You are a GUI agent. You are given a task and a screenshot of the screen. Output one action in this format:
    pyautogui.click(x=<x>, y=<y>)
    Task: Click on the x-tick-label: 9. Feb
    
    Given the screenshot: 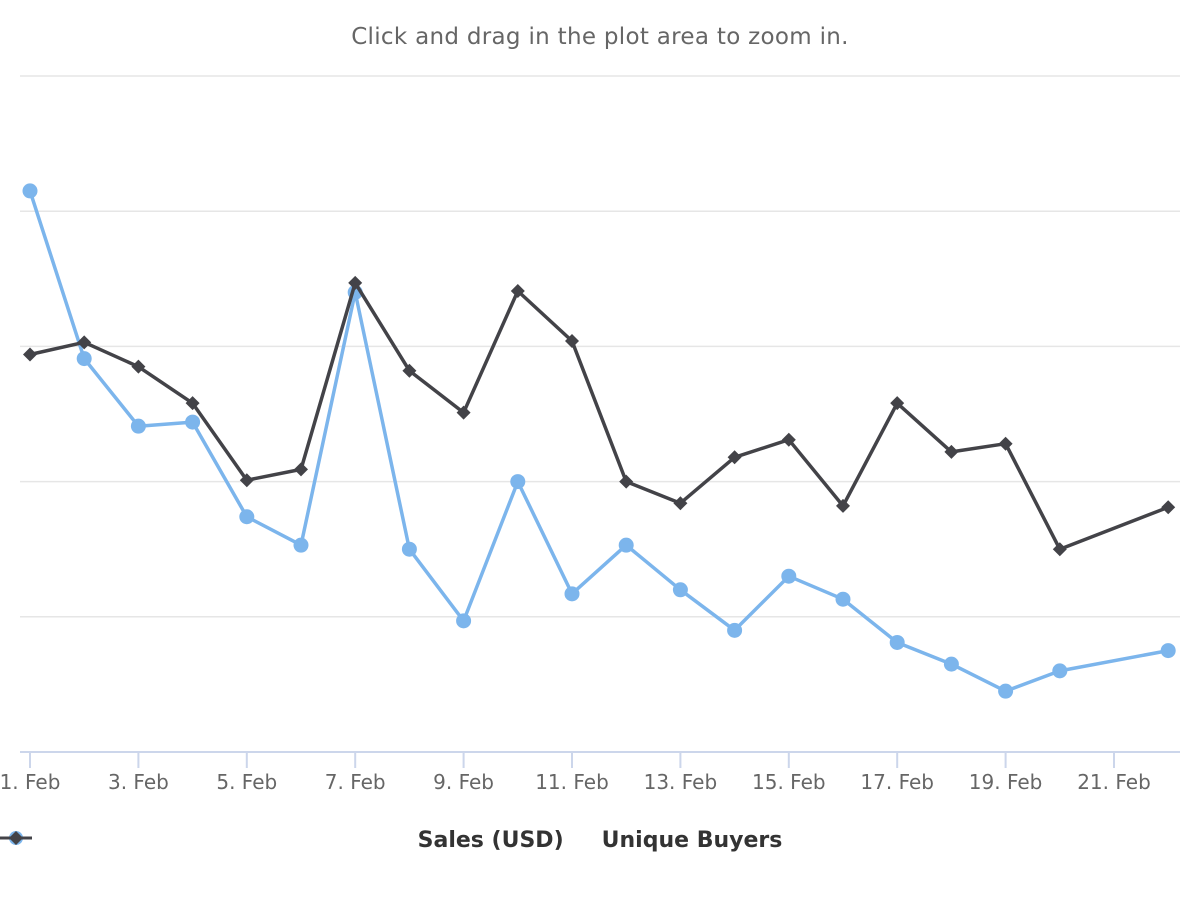 What is the action you would take?
    pyautogui.click(x=463, y=782)
    